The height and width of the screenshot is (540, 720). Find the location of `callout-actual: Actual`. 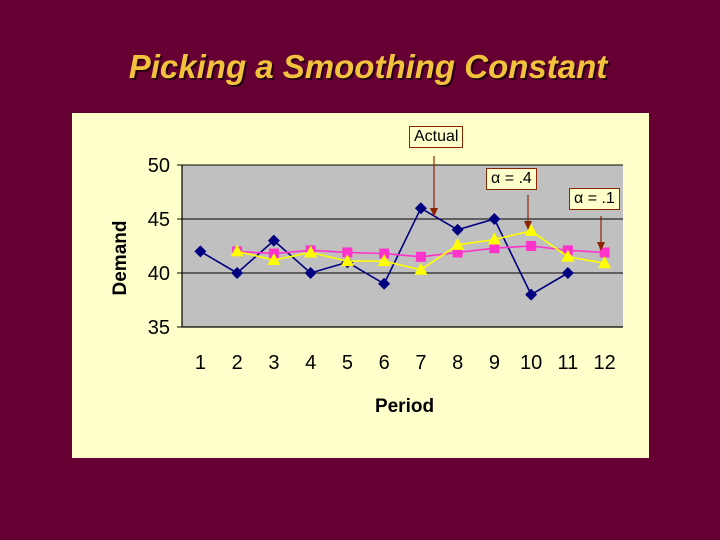

callout-actual: Actual is located at coordinates (436, 137).